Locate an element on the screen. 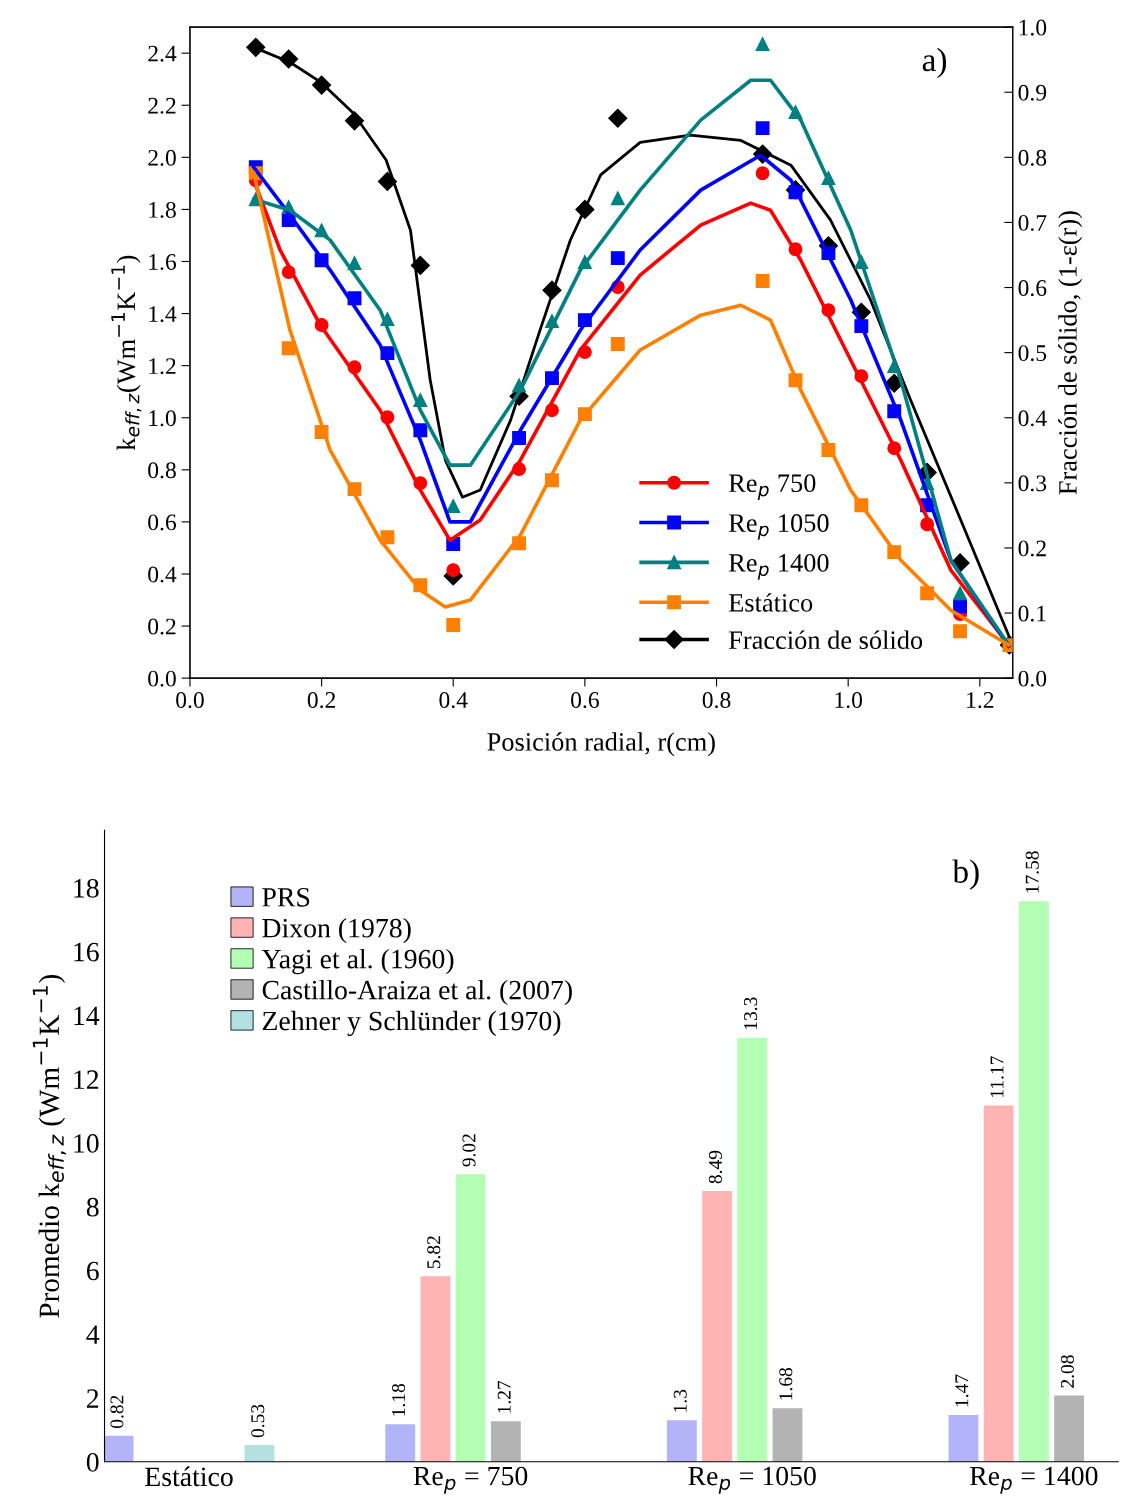 The image size is (1124, 1507). y2-tick-label: 0.1 is located at coordinates (1032, 613).